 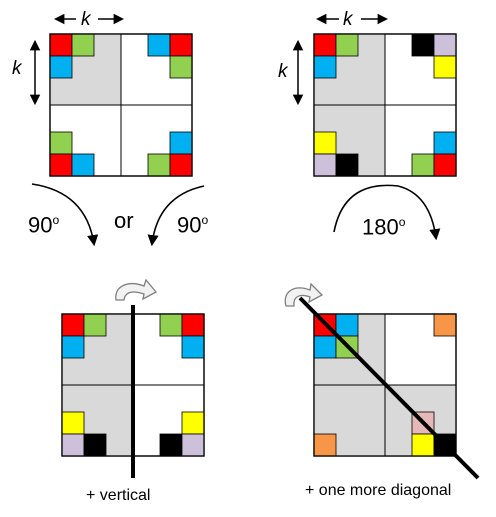 What do you see at coordinates (283, 71) in the screenshot?
I see `k-label-side-right: k` at bounding box center [283, 71].